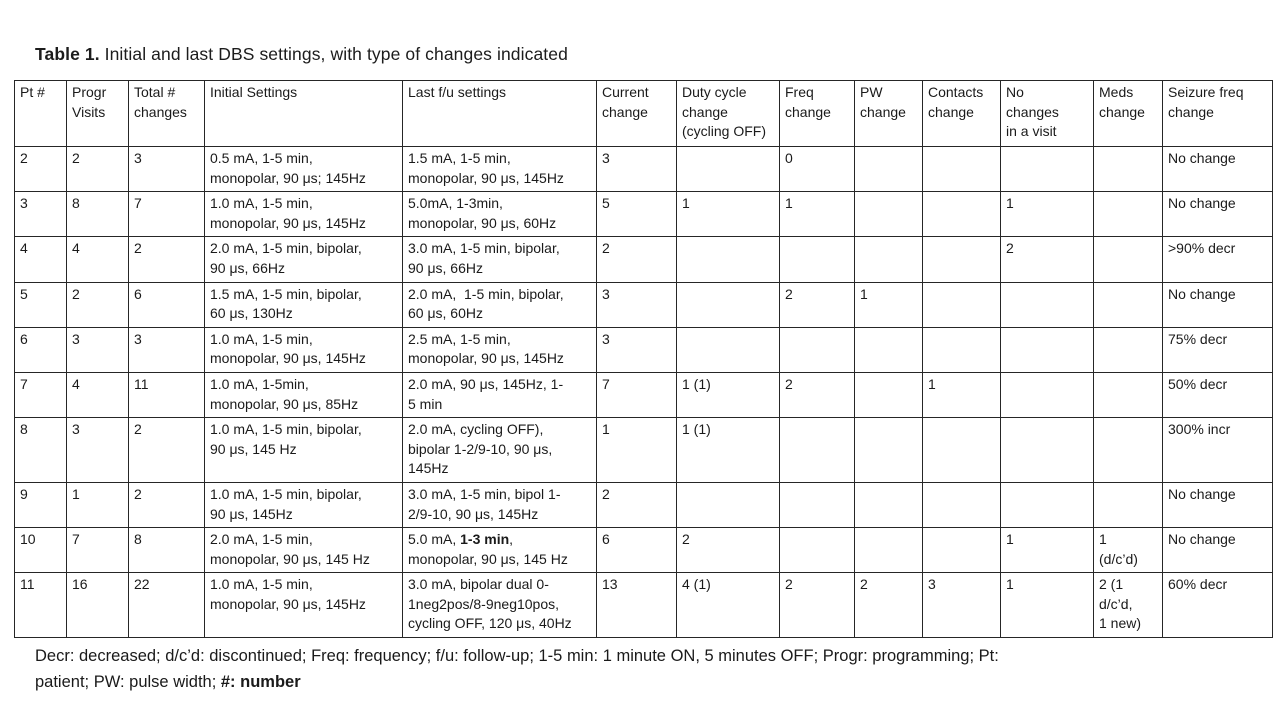  What do you see at coordinates (40, 550) in the screenshot?
I see `table-cell: 10` at bounding box center [40, 550].